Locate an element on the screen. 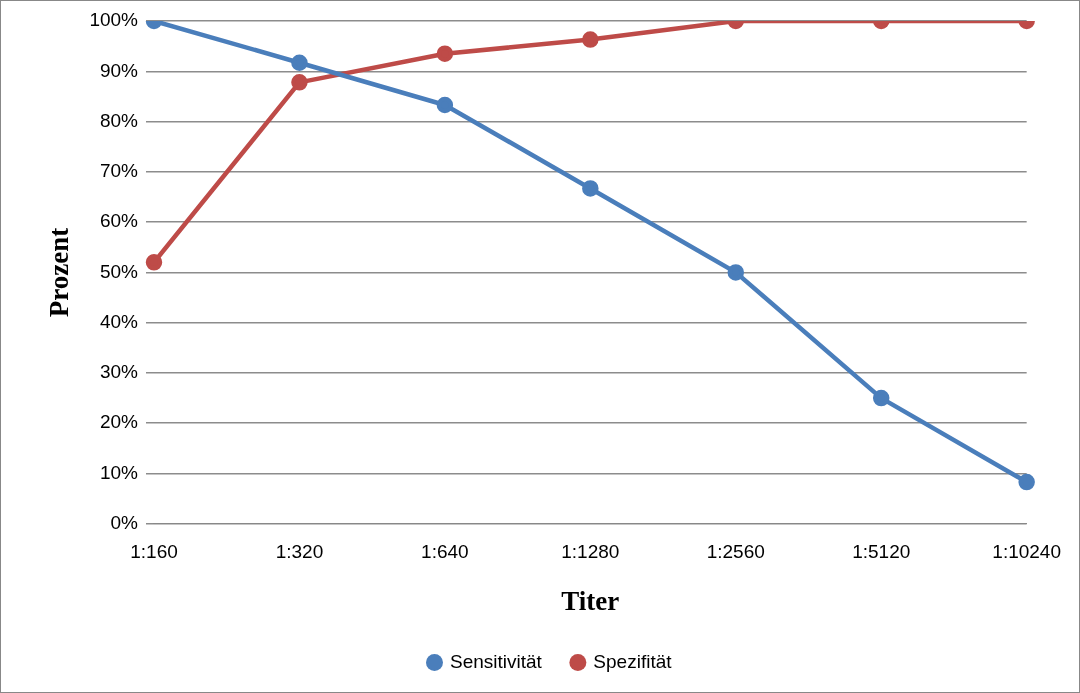 This screenshot has width=1080, height=693. y-tick-label: 20% is located at coordinates (119, 422).